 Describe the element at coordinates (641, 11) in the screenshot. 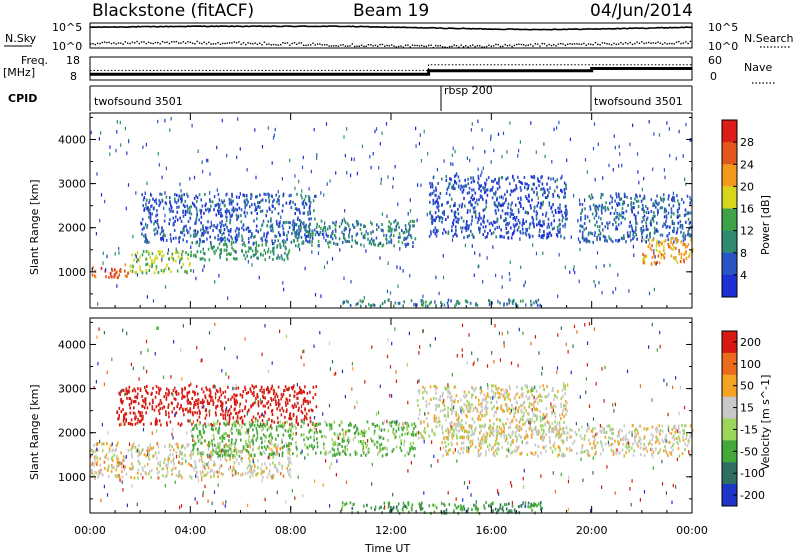

I see `date-label: 04/Jun/2014` at that location.